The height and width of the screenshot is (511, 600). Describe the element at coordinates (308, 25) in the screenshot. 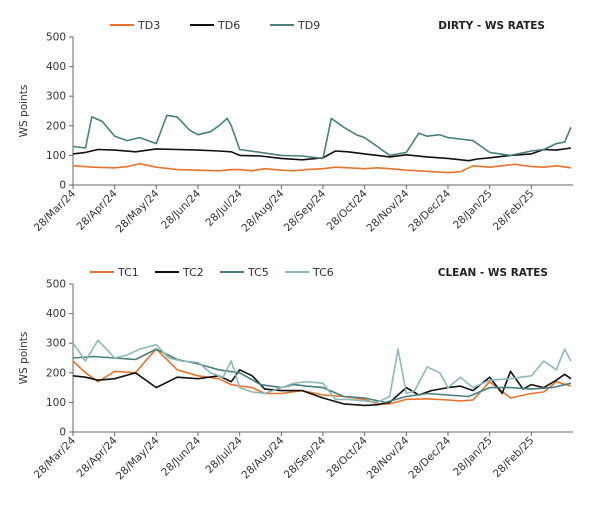

I see `legend-label-td9: TD9` at that location.